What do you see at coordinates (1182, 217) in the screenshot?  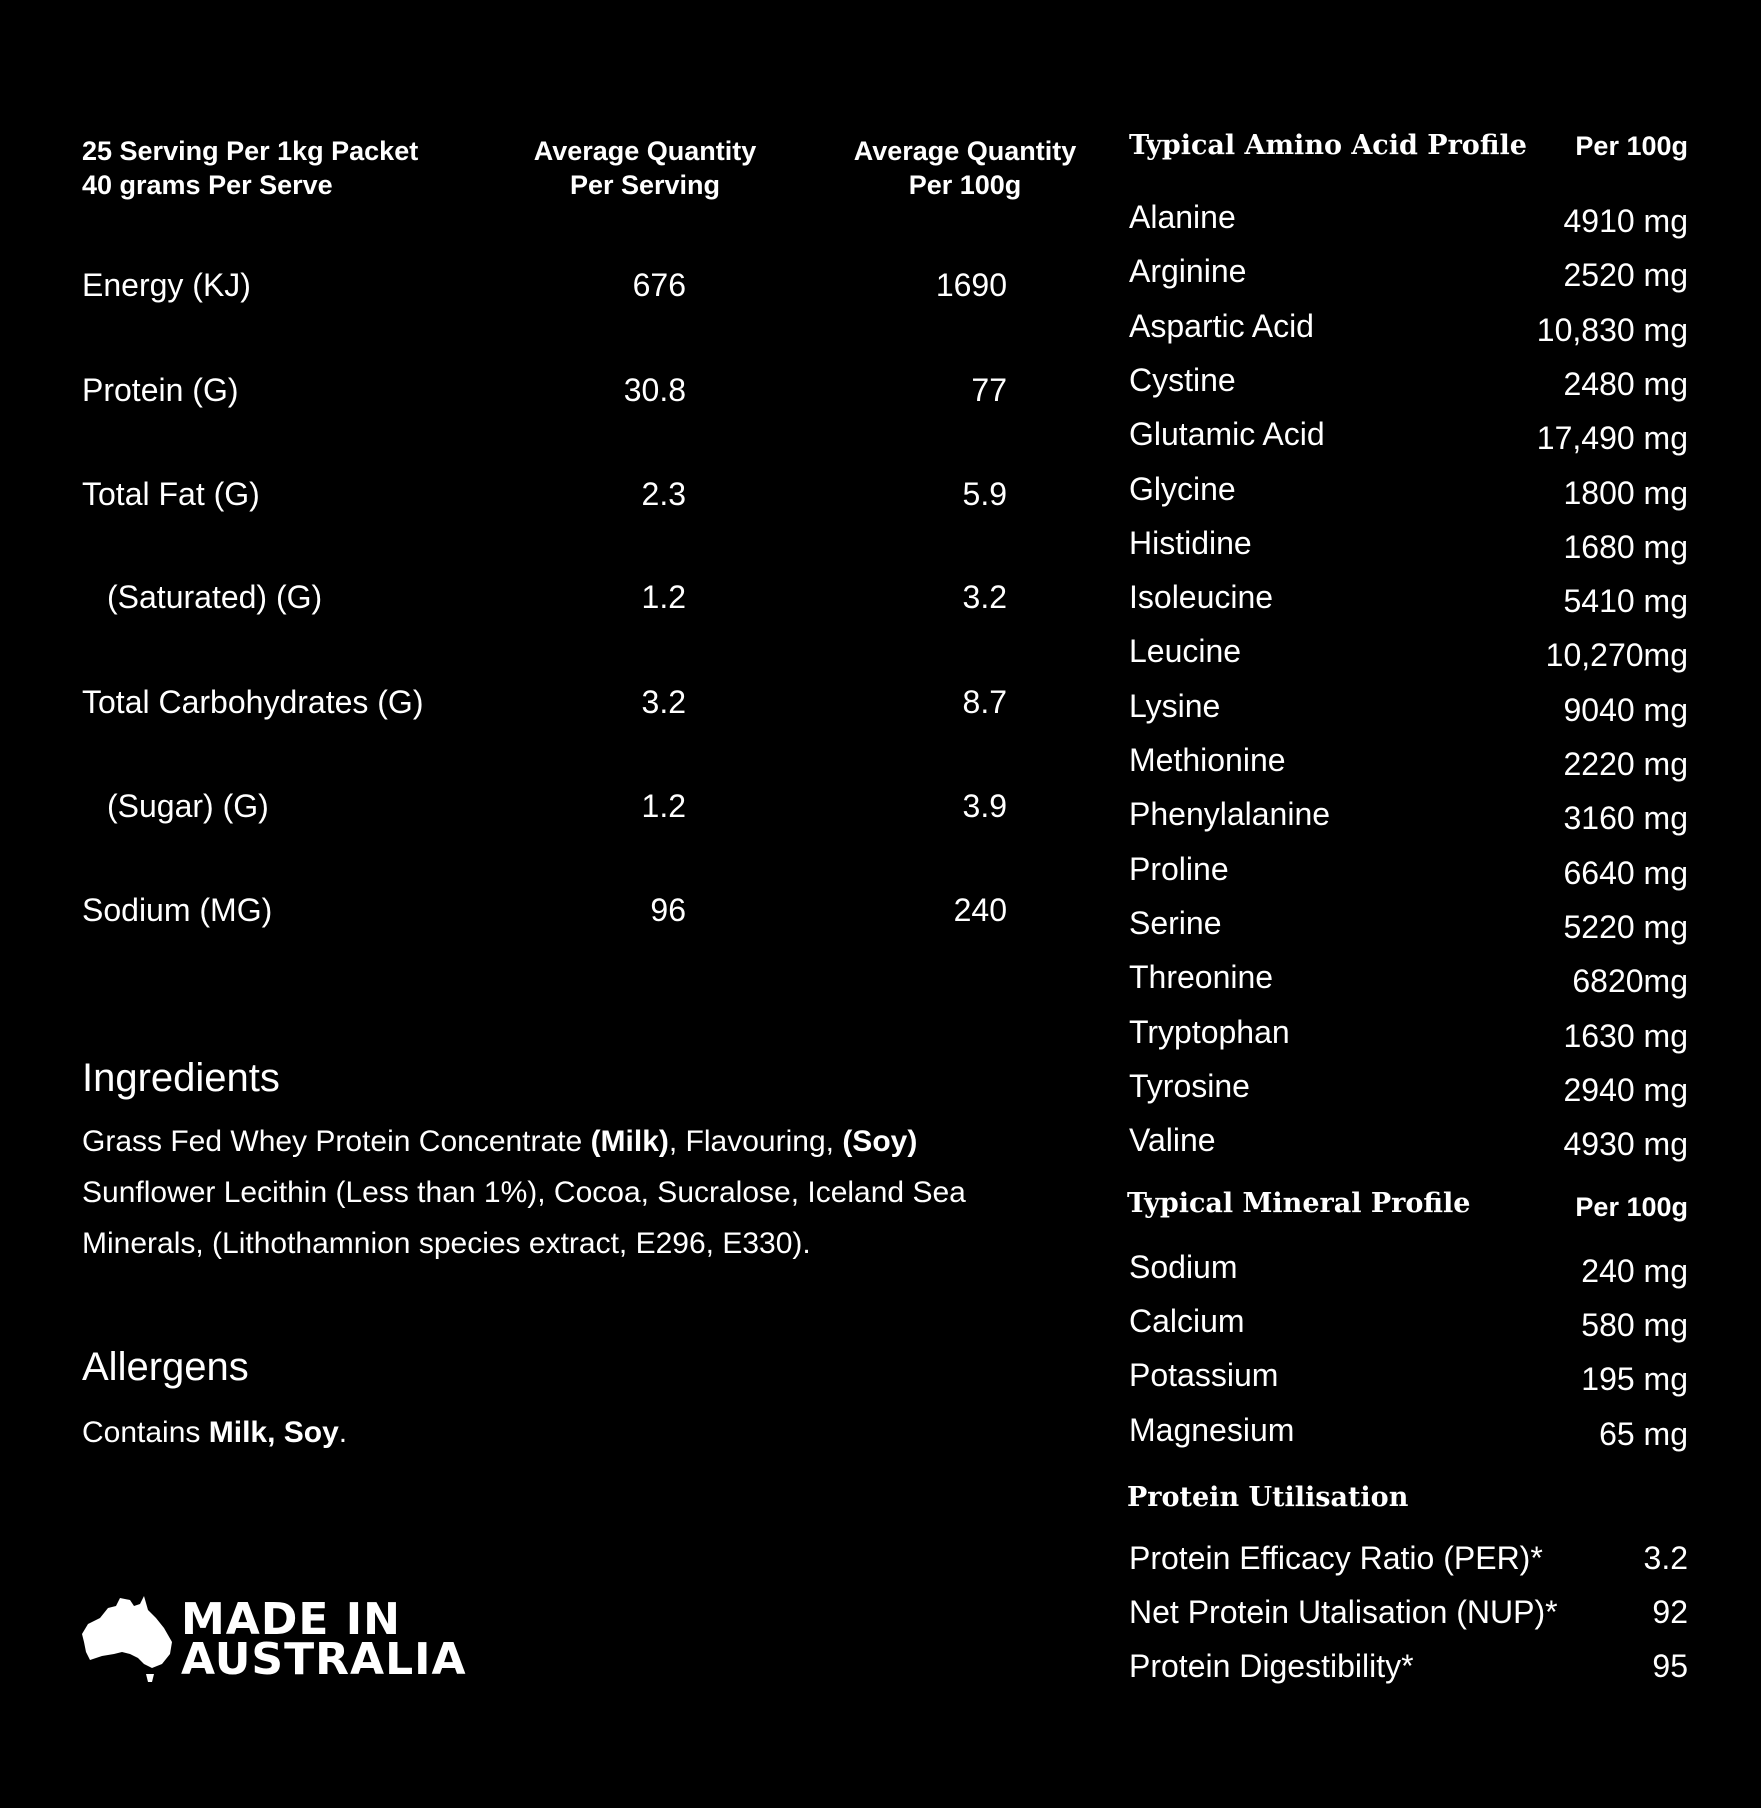 I see `list-item-name: Alanine` at bounding box center [1182, 217].